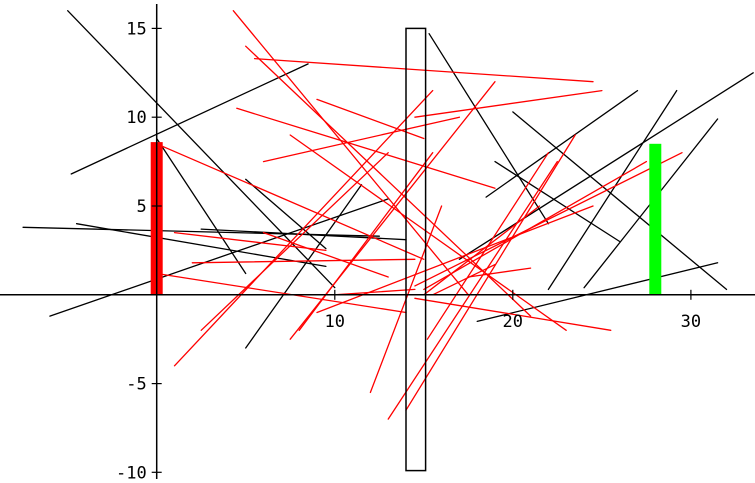  What do you see at coordinates (136, 385) in the screenshot?
I see `y-tick-label: -5` at bounding box center [136, 385].